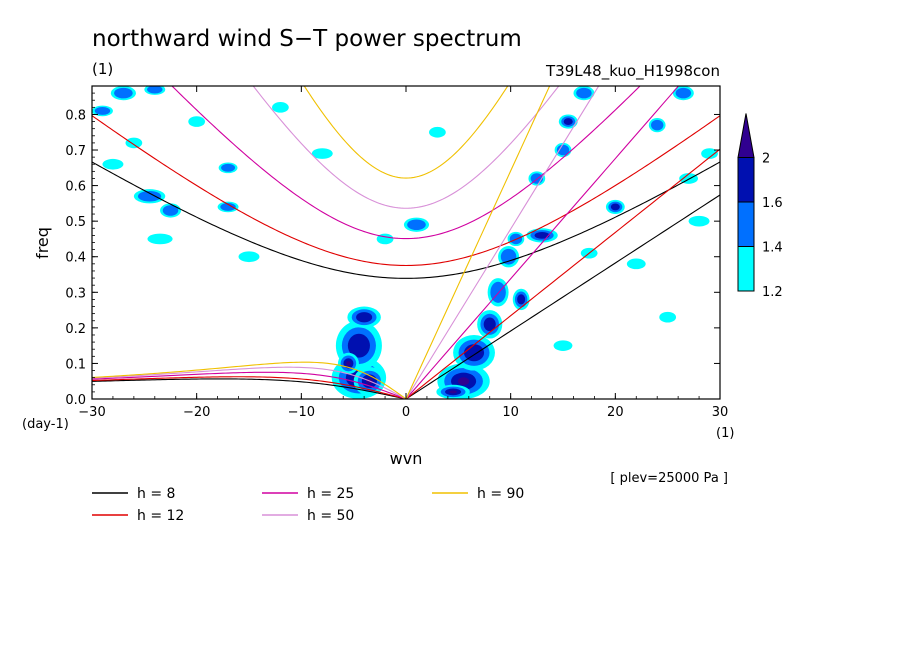  Describe the element at coordinates (330, 494) in the screenshot. I see `legend-label-2: h = 25` at that location.